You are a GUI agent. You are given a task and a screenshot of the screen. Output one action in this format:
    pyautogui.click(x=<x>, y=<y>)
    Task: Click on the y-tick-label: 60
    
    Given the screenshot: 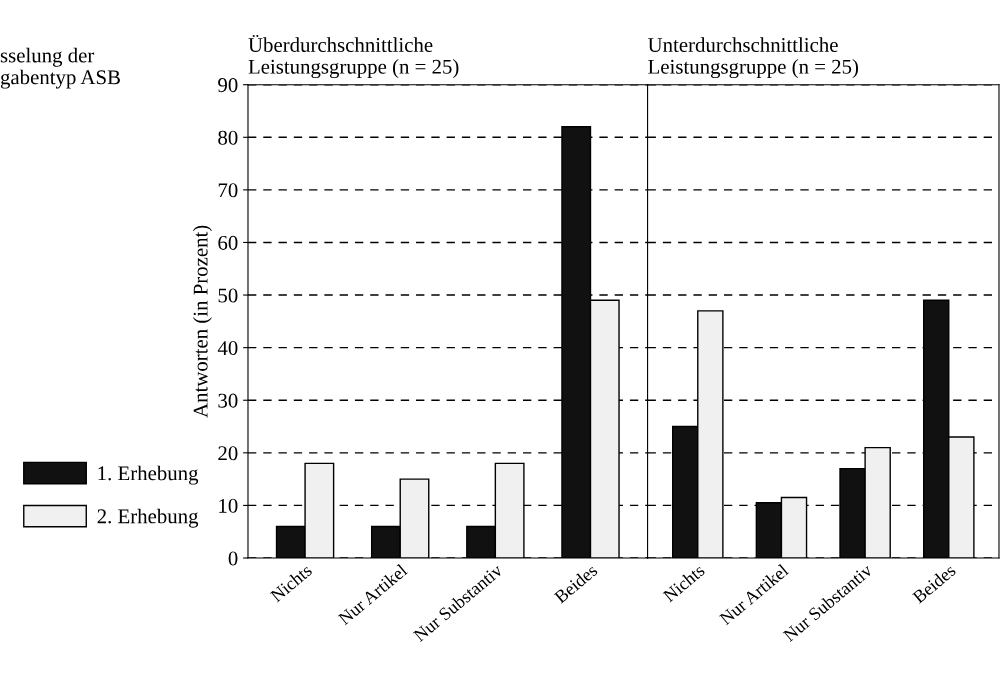 What is the action you would take?
    pyautogui.click(x=228, y=242)
    